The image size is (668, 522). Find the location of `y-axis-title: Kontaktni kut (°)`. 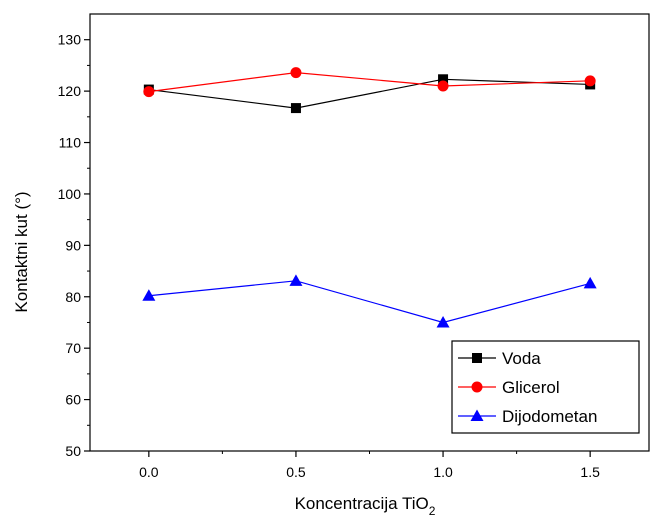

y-axis-title: Kontaktni kut (°) is located at coordinates (21, 251).